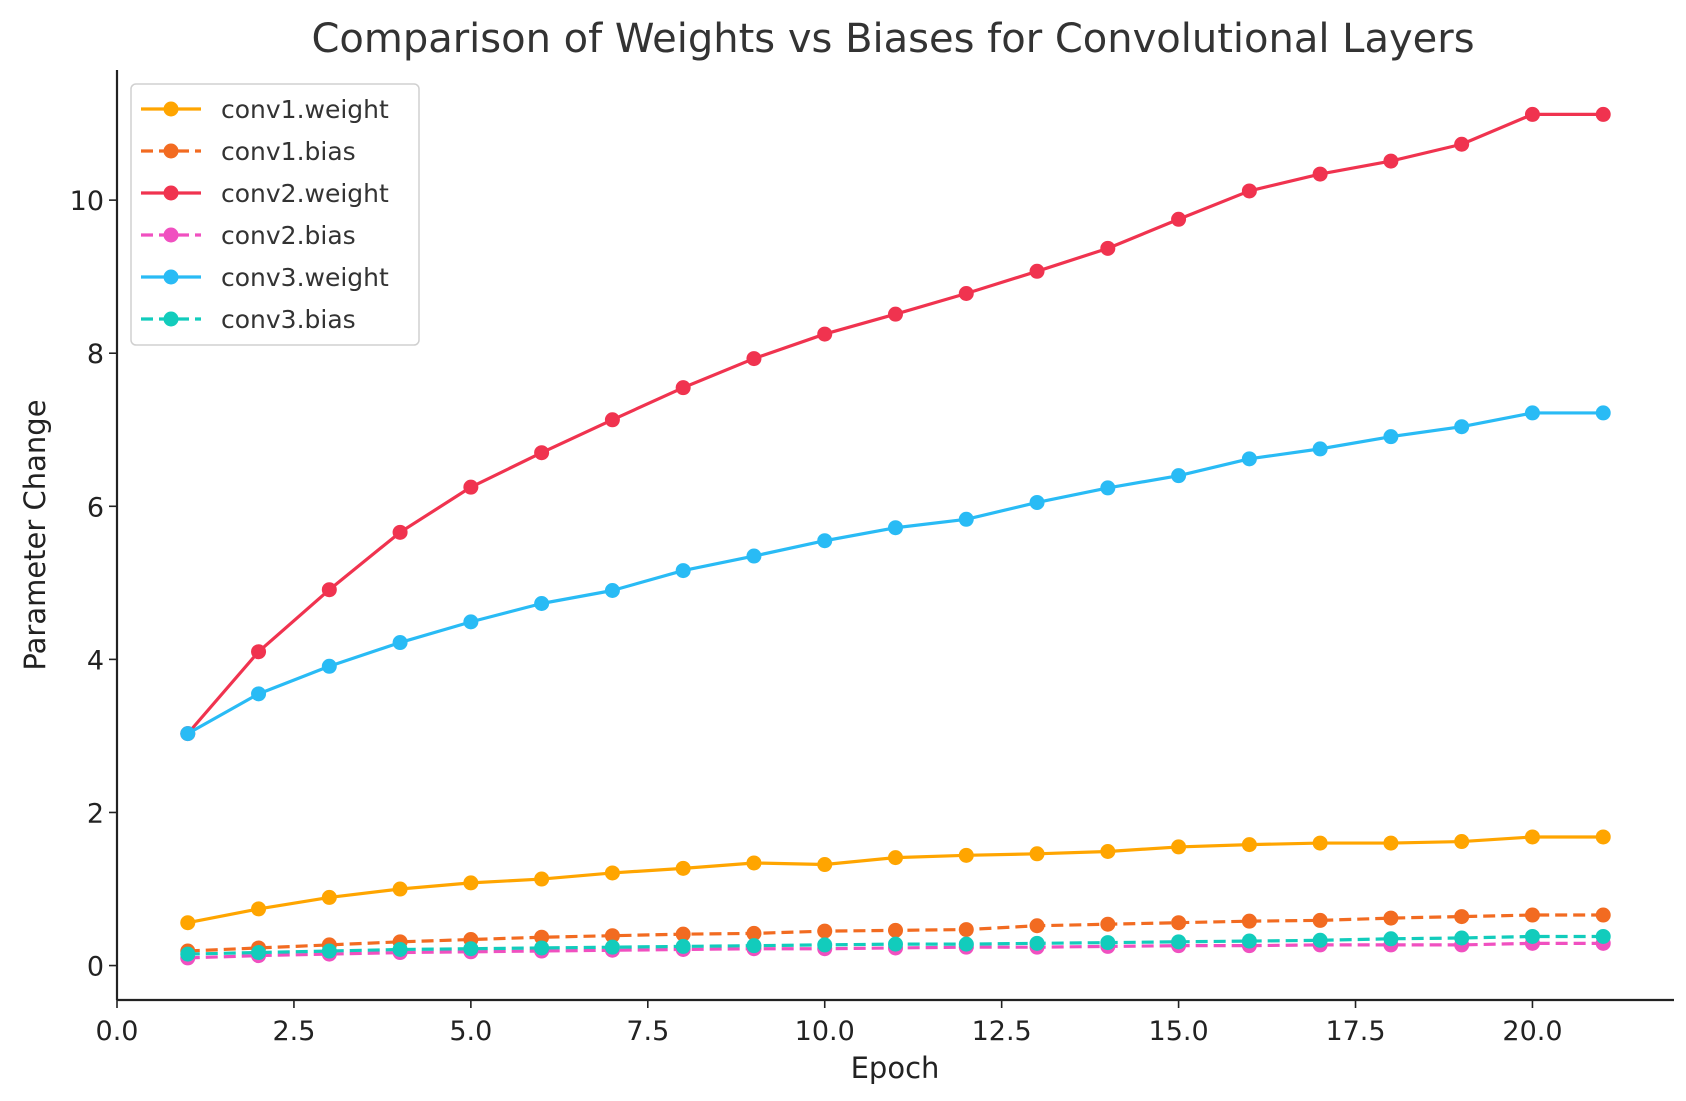  I want to click on legend-entry: conv2.weight, so click(305, 193).